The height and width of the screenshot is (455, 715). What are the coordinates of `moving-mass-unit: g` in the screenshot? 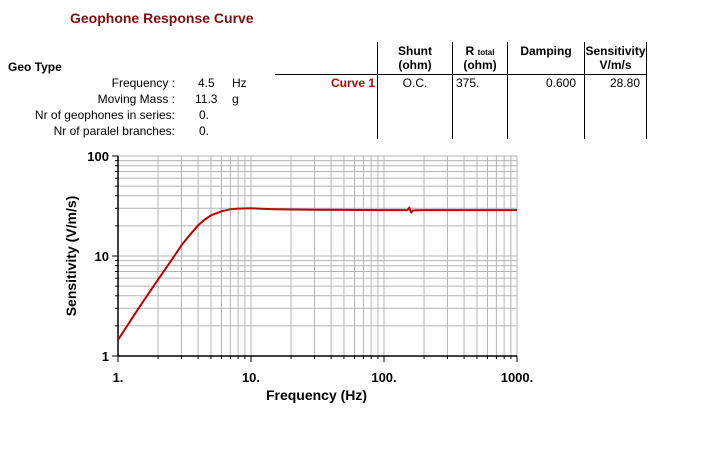 It's located at (235, 99).